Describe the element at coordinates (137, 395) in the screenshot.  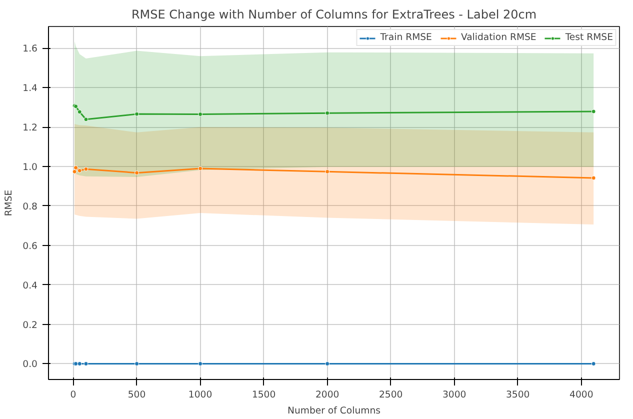
I see `x-tick-label: 500` at that location.